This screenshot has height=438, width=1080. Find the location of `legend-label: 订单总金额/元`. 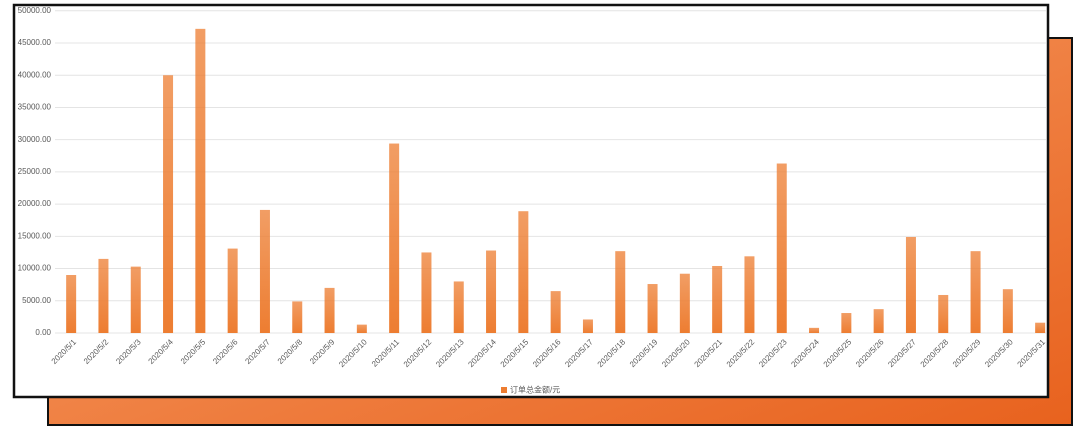

legend-label: 订单总金额/元 is located at coordinates (535, 390).